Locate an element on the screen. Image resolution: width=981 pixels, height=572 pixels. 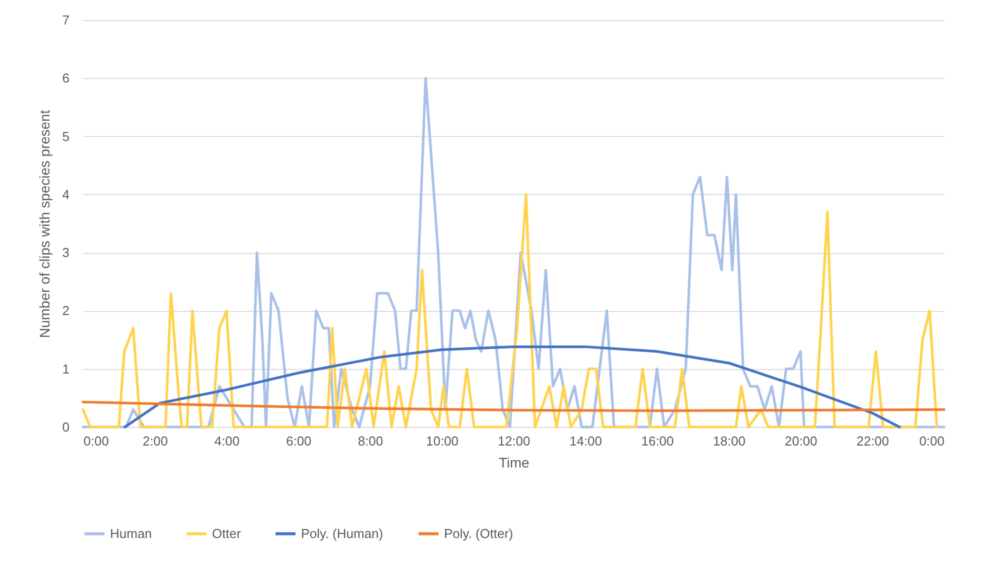
x-tick-label: 12:00 is located at coordinates (514, 441).